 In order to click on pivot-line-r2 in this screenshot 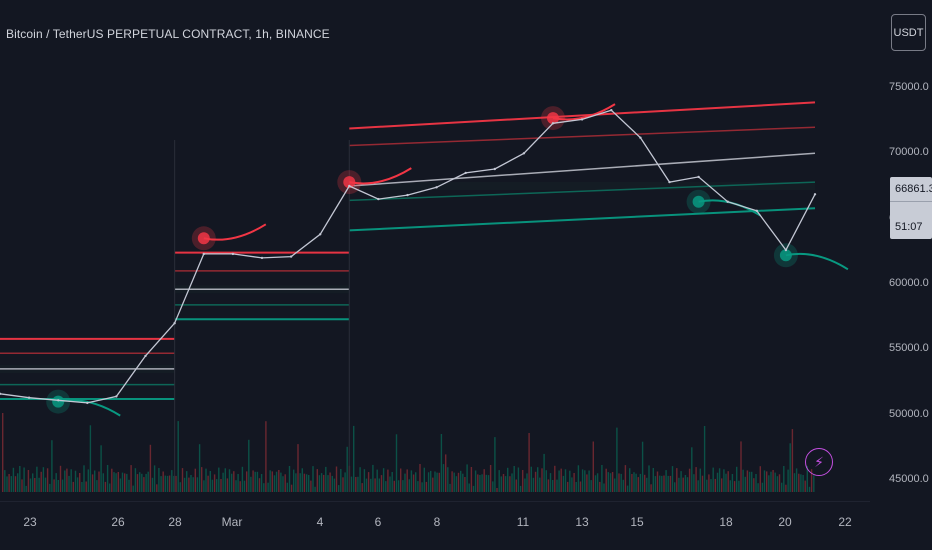, I will do `click(582, 115)`.